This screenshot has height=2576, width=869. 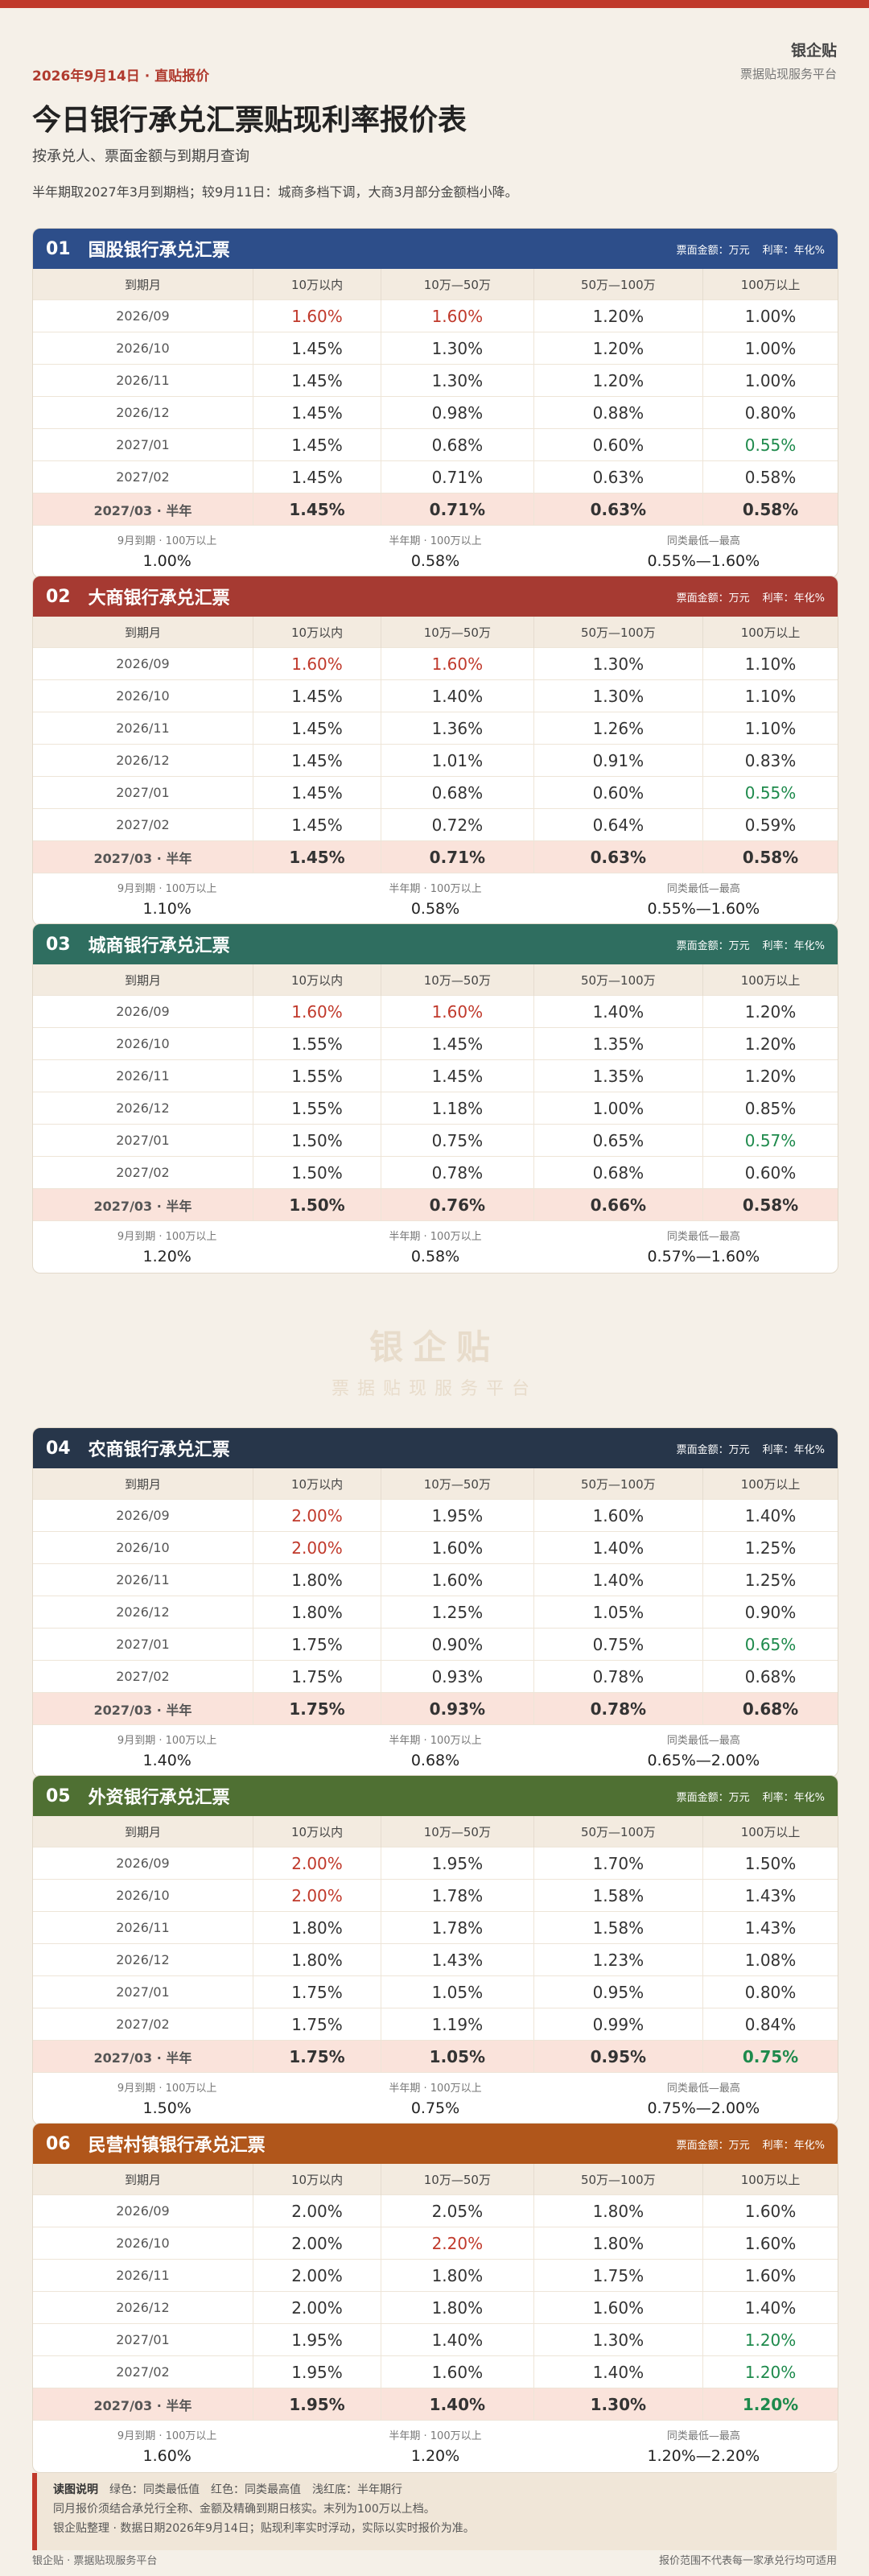 I want to click on rate-cell: 1.00%, so click(x=618, y=1108).